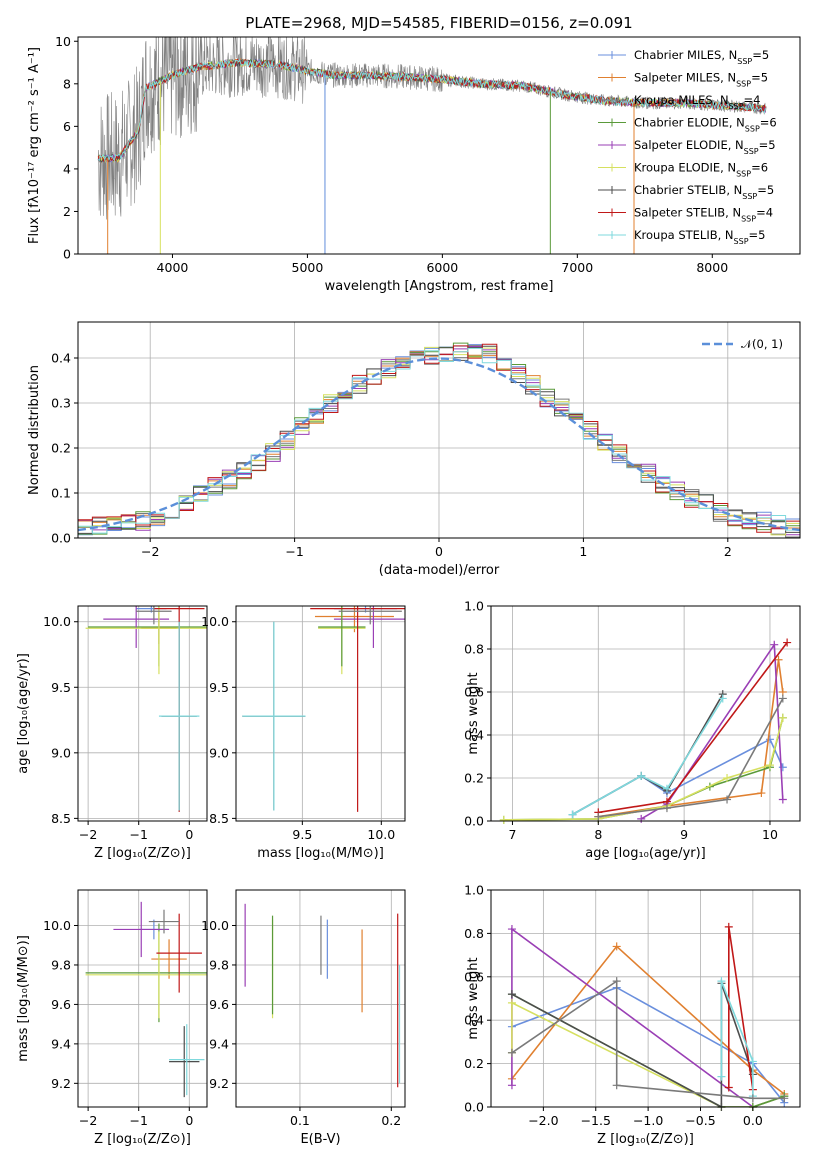 This screenshot has height=1170, width=819. Describe the element at coordinates (219, 1004) in the screenshot. I see `y-tick-label: 9.6` at that location.